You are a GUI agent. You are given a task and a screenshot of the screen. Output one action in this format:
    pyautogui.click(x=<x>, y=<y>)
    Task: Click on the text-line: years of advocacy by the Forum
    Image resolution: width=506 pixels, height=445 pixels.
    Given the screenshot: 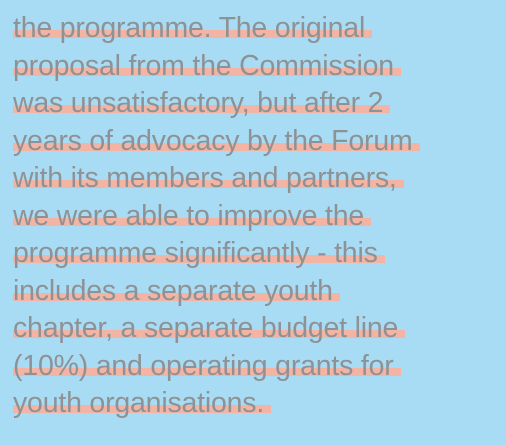 What is the action you would take?
    pyautogui.click(x=259, y=142)
    